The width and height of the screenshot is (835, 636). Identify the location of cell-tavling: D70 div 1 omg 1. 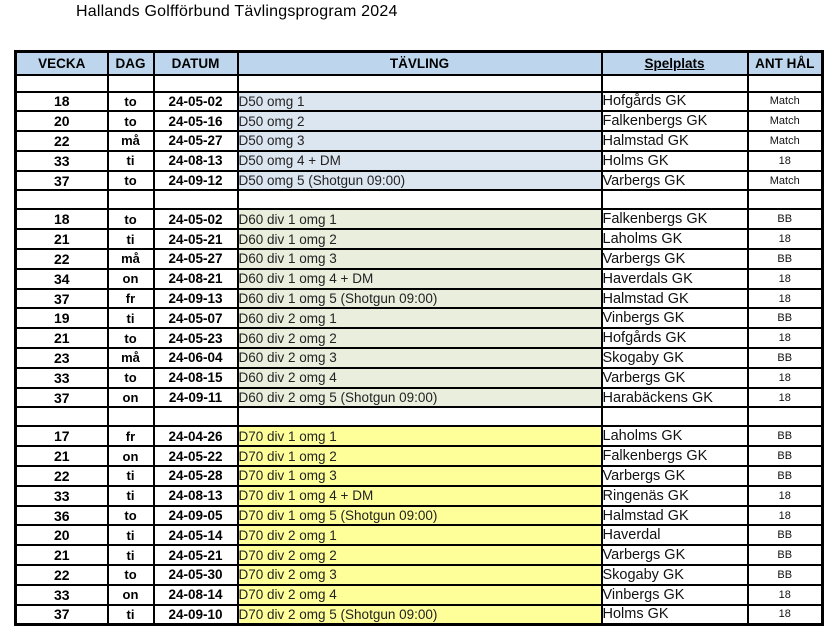
(419, 436).